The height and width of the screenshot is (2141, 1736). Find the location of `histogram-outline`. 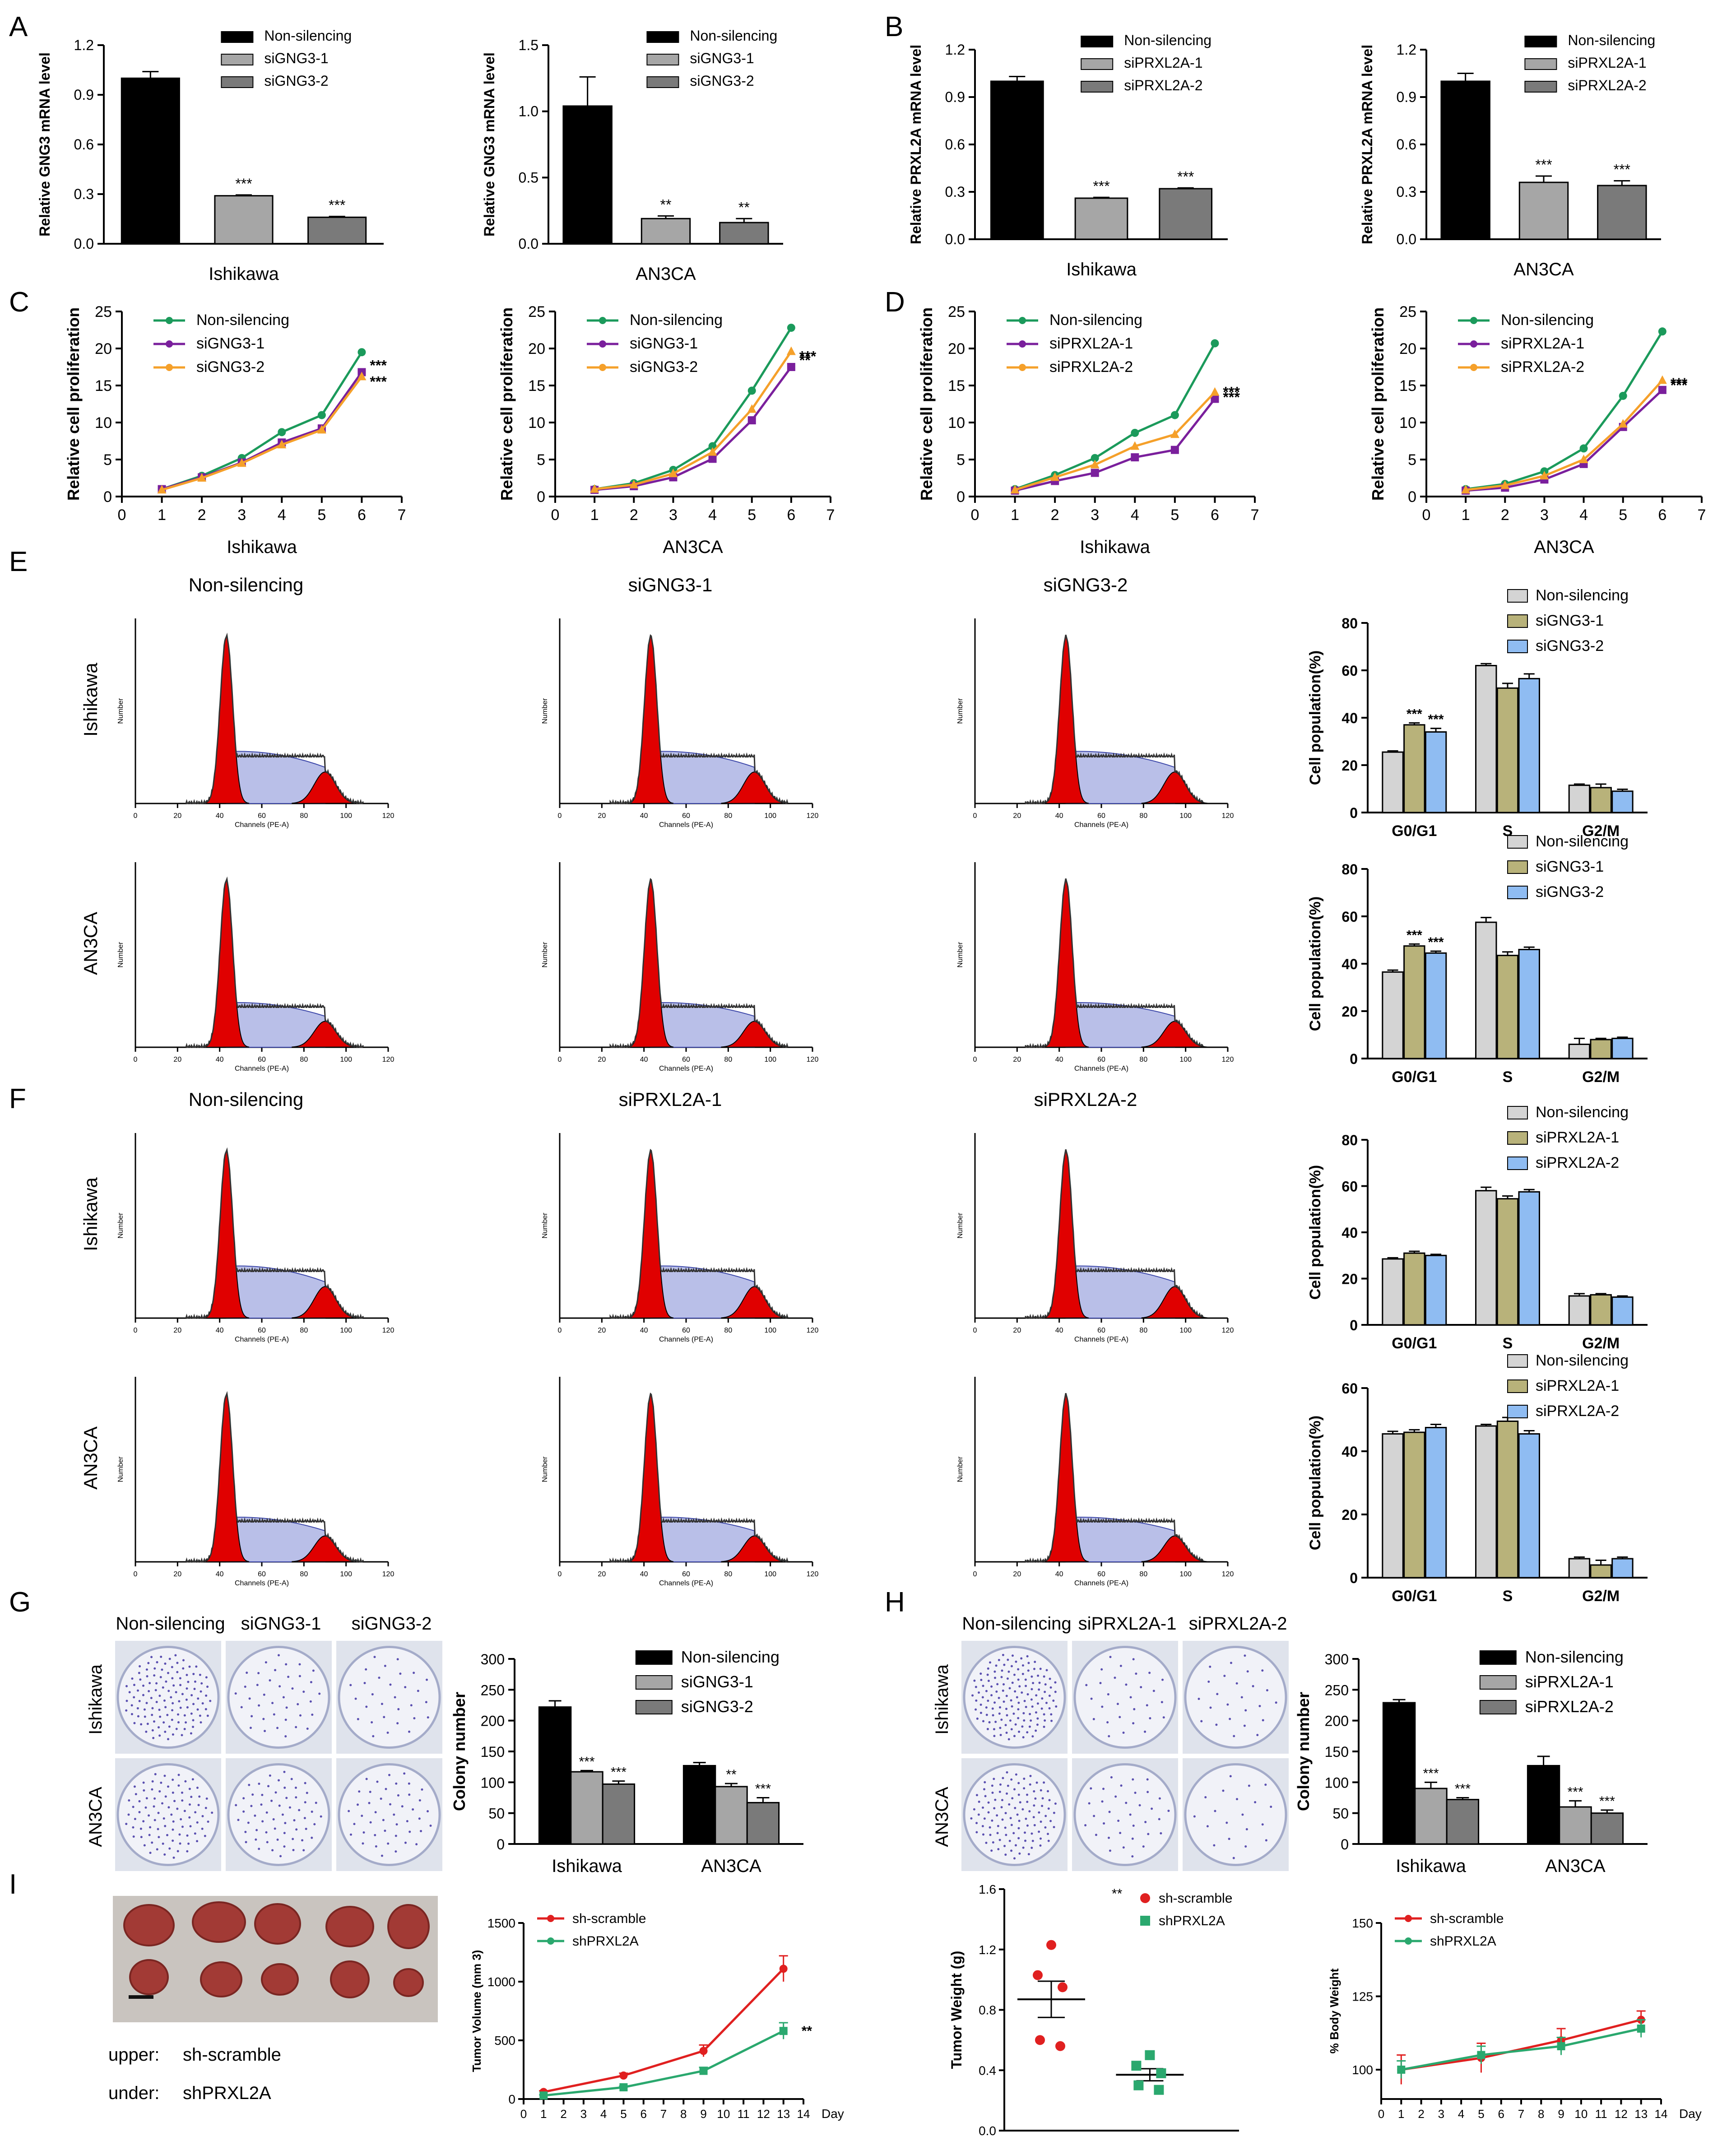

histogram-outline is located at coordinates (274, 1477).